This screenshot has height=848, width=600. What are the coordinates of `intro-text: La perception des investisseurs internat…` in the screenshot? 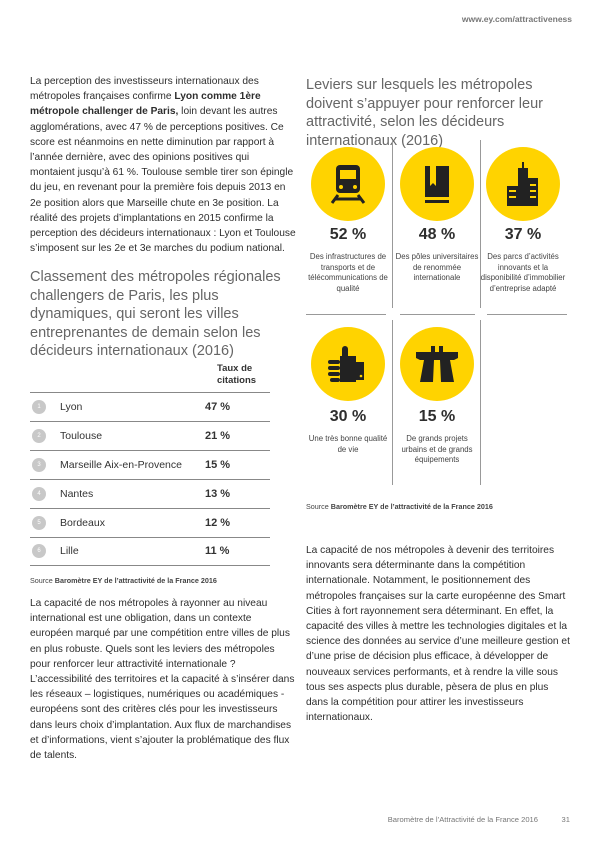 It's located at (144, 89).